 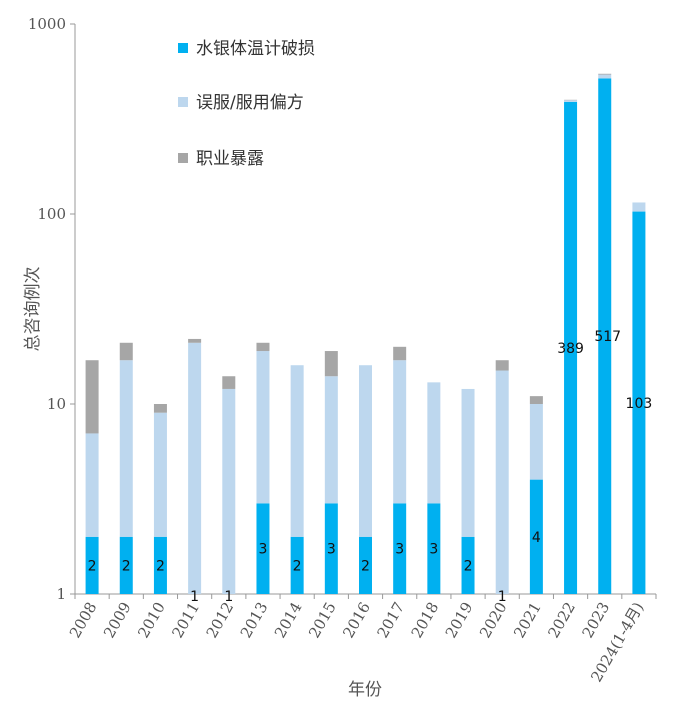 What do you see at coordinates (493, 620) in the screenshot?
I see `x-tick-label: 2020` at bounding box center [493, 620].